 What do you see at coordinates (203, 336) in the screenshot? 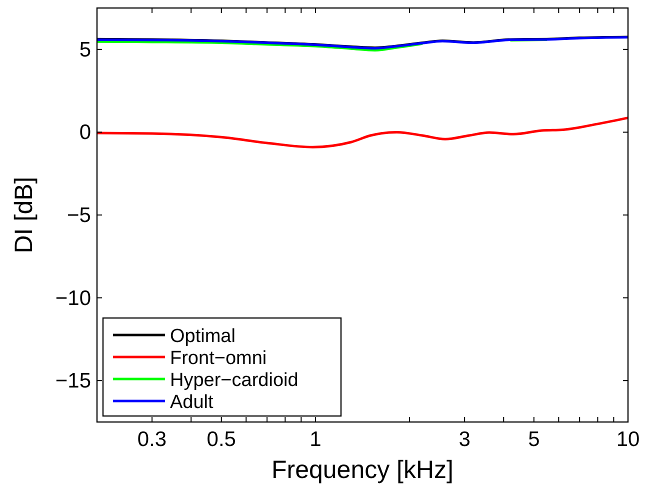
I see `legend-label: Optimal` at bounding box center [203, 336].